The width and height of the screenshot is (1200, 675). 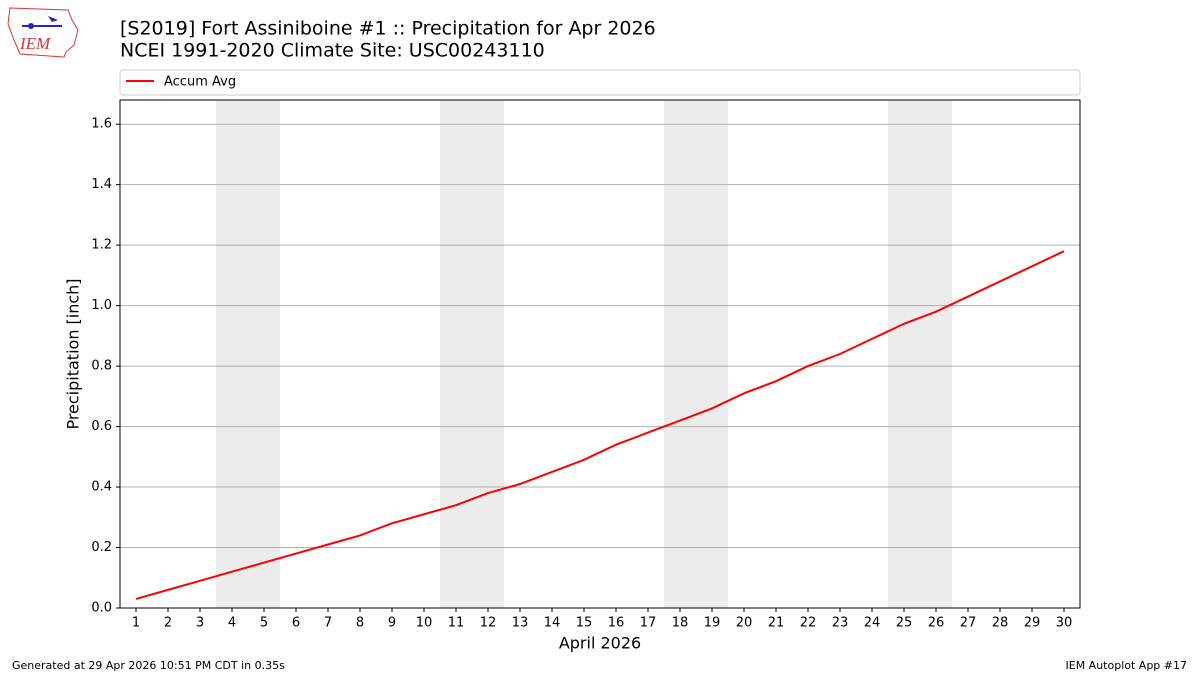 What do you see at coordinates (904, 623) in the screenshot?
I see `x-tick-label: 25` at bounding box center [904, 623].